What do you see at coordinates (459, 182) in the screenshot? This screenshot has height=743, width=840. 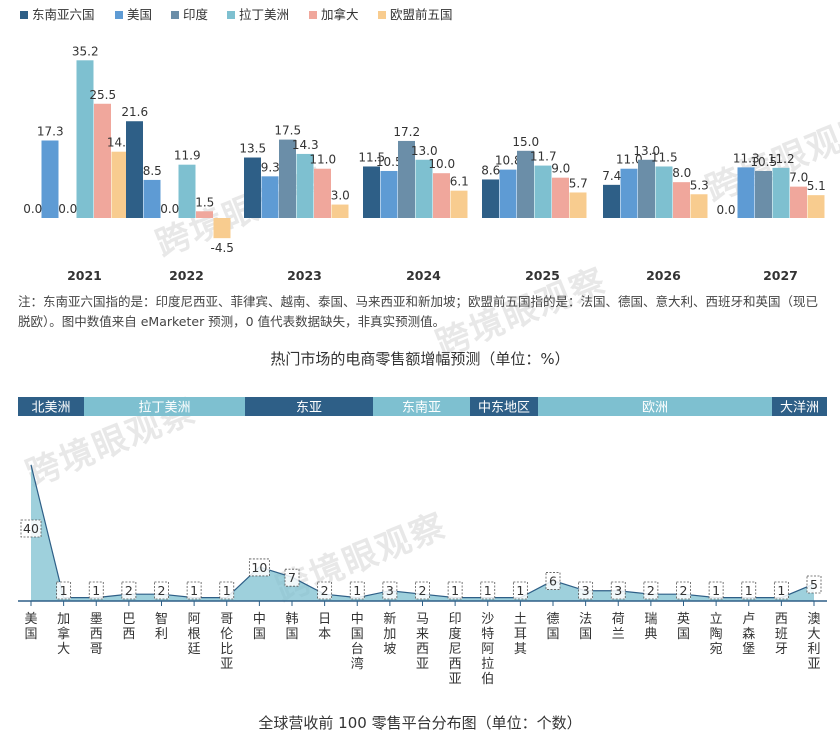 I see `data-label: 6.1` at bounding box center [459, 182].